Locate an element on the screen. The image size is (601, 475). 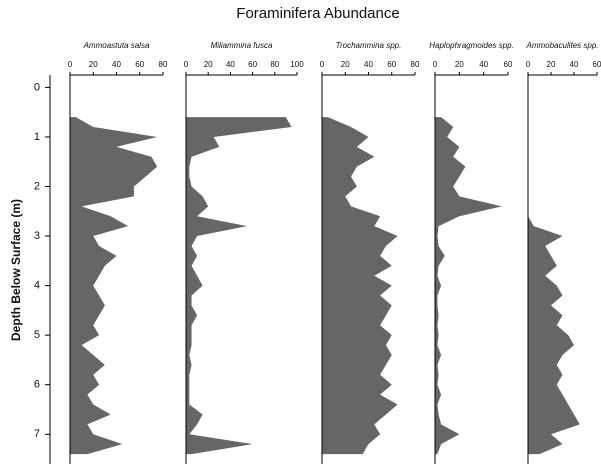
chart-title: Foraminifera Abundance is located at coordinates (317, 13).